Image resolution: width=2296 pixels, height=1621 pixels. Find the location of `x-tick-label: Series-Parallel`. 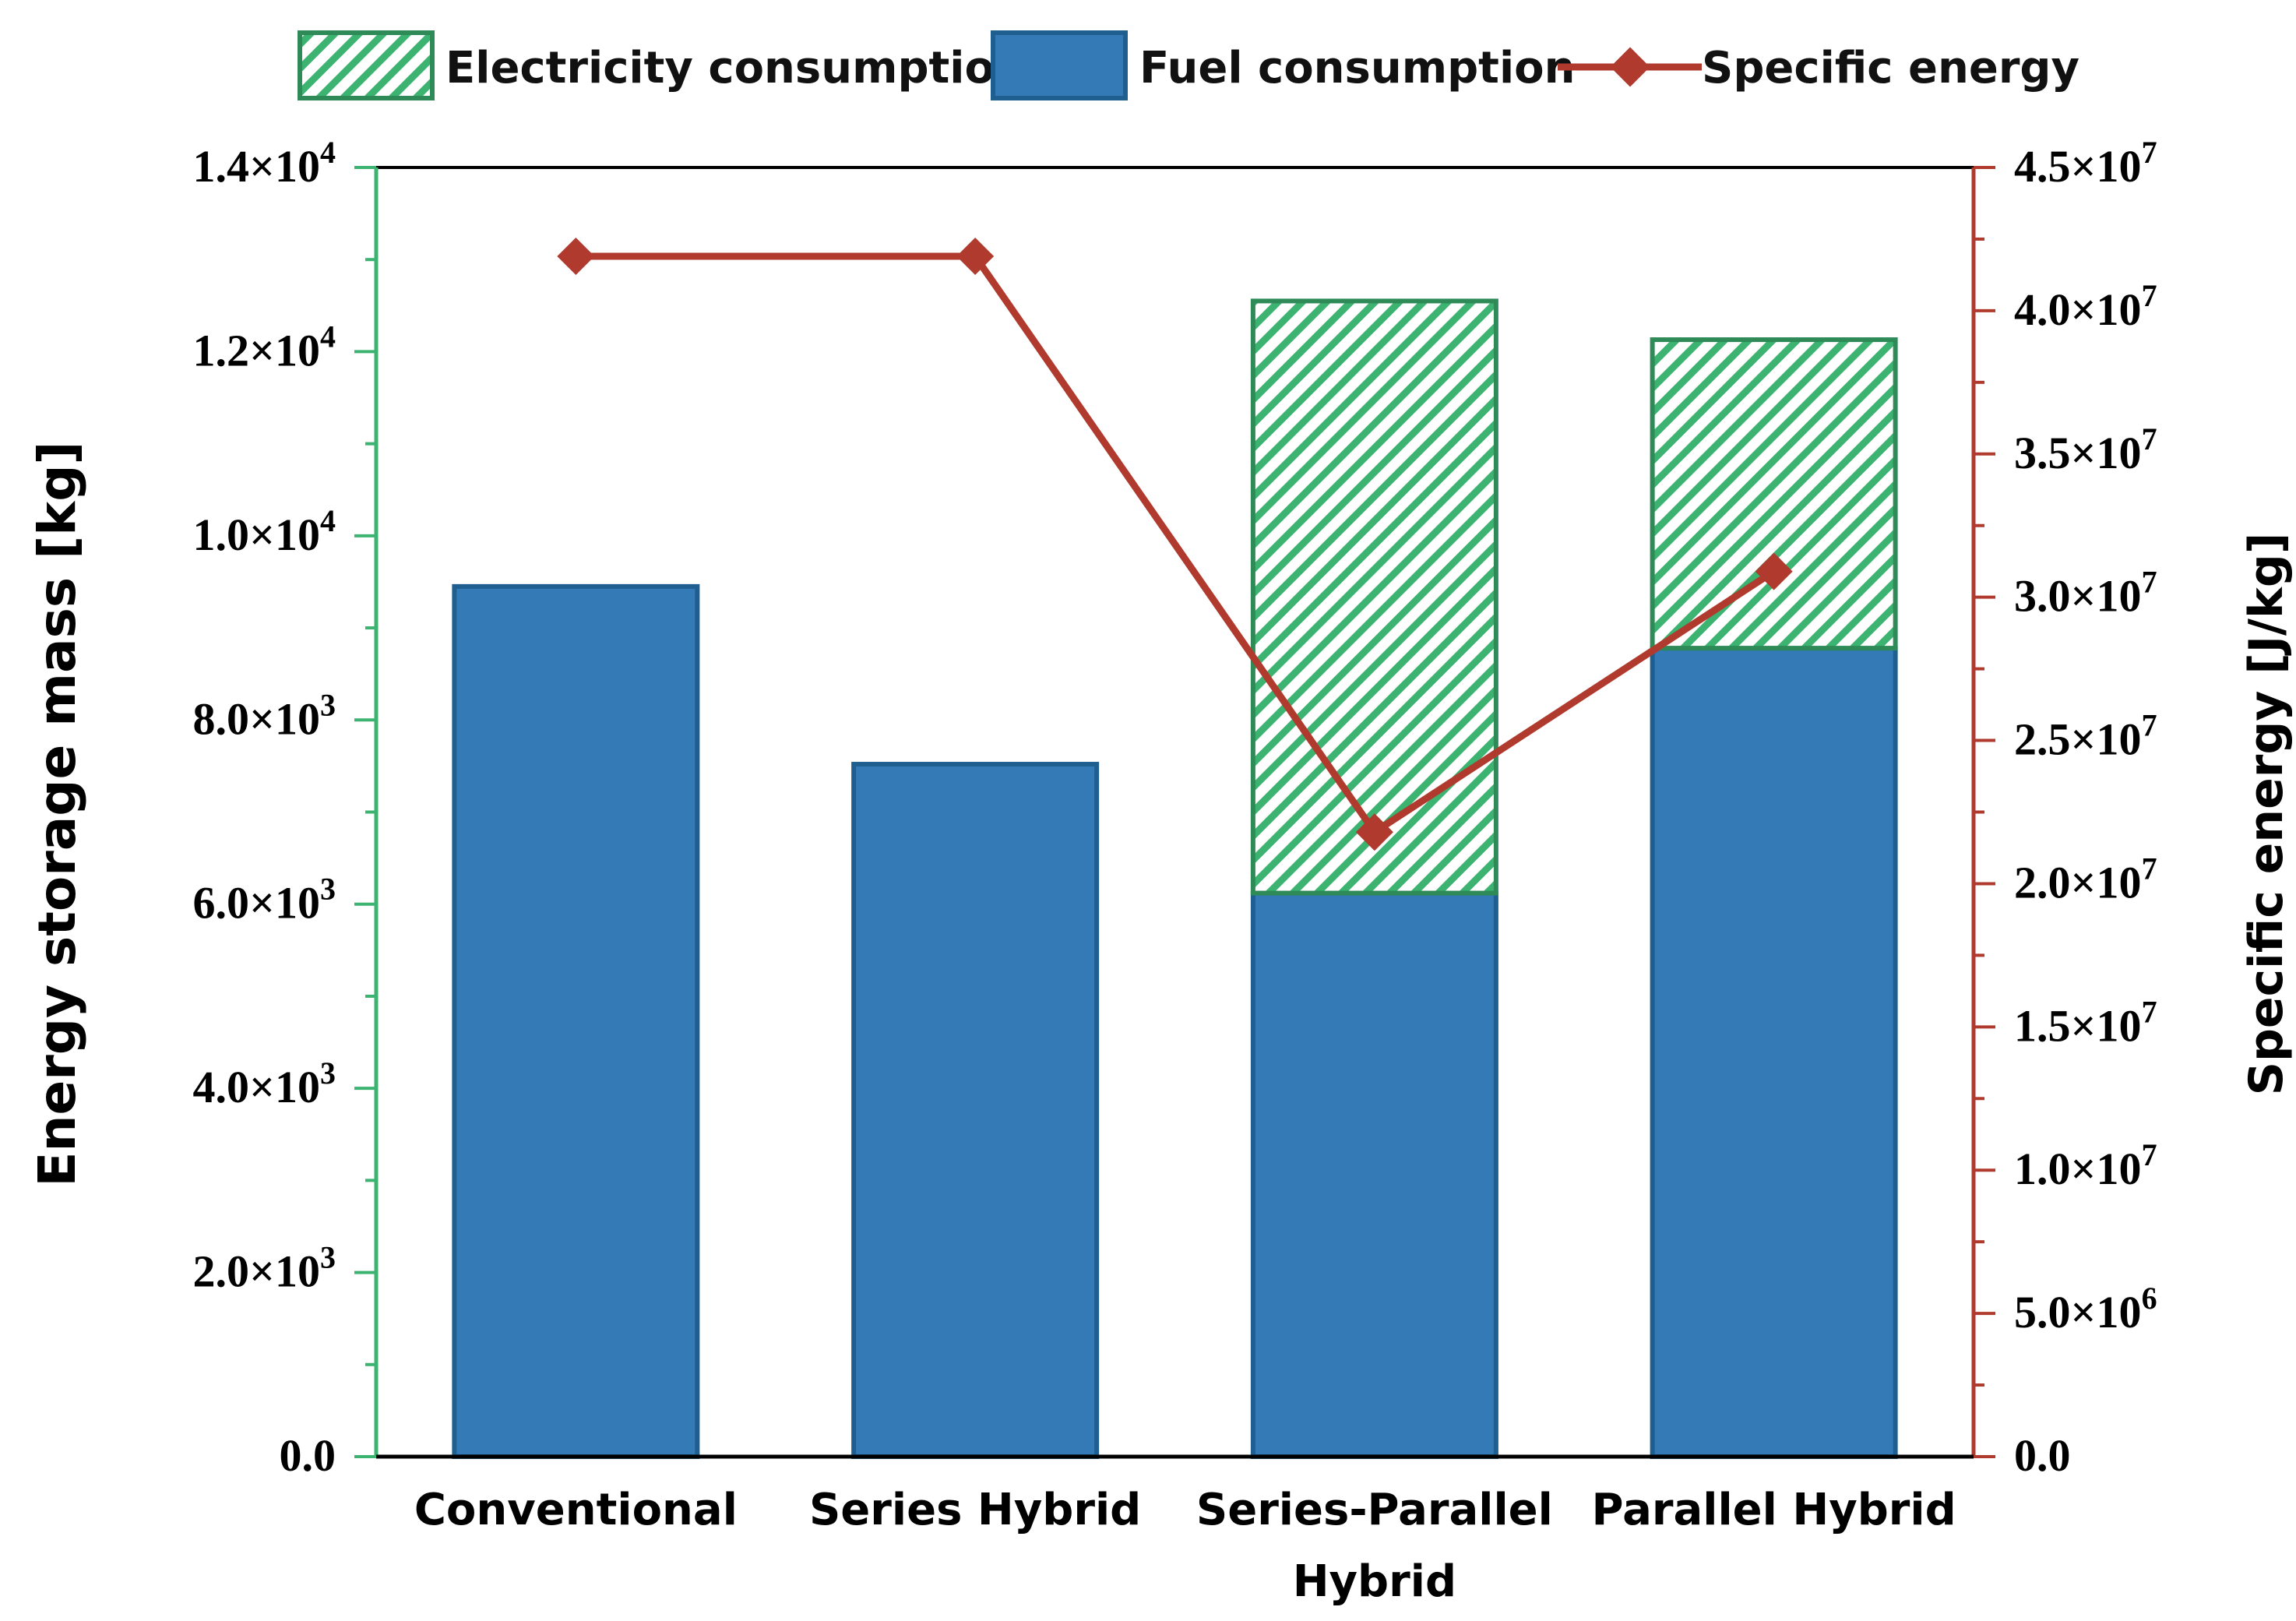

x-tick-label: Series-Parallel is located at coordinates (1374, 1510).